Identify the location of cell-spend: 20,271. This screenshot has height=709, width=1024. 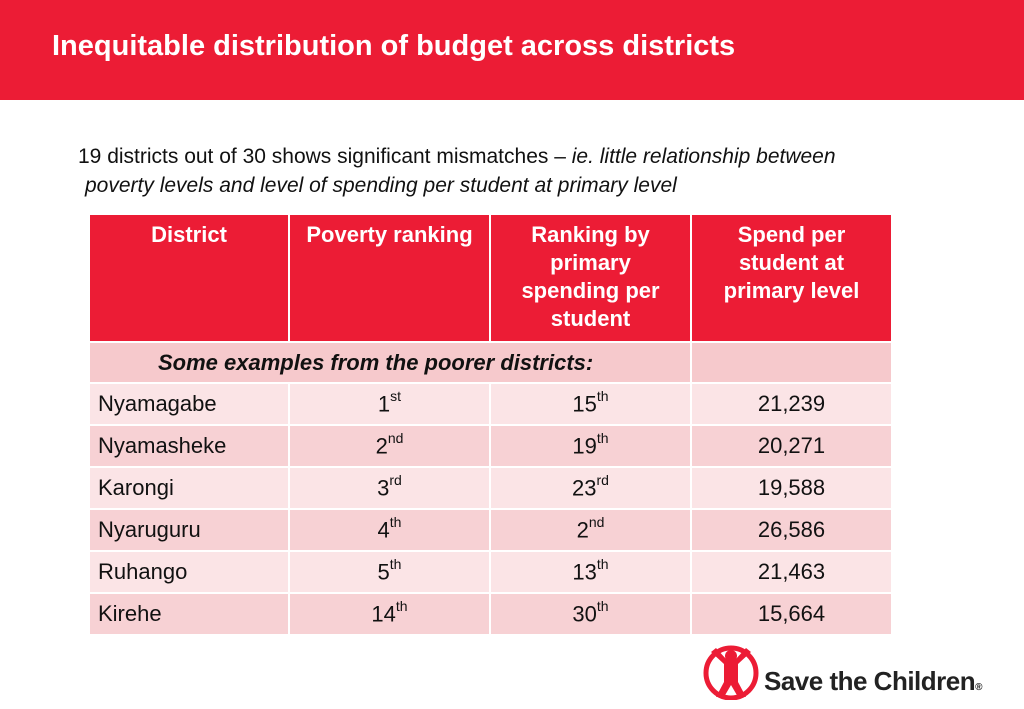
(791, 446).